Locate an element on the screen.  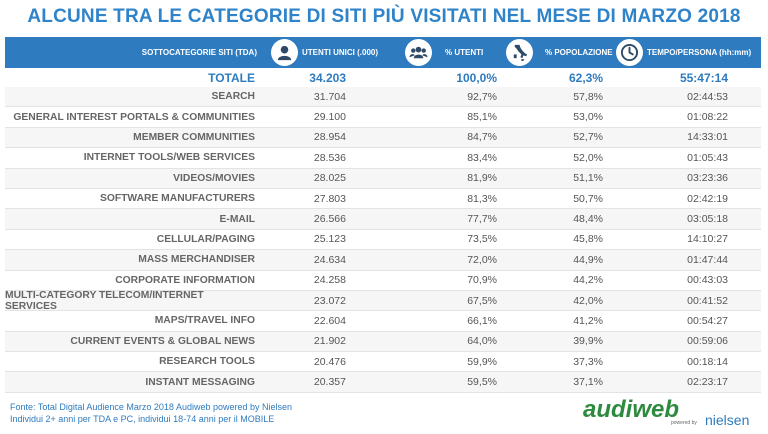
nielsen-logo-text: nielsen is located at coordinates (727, 420).